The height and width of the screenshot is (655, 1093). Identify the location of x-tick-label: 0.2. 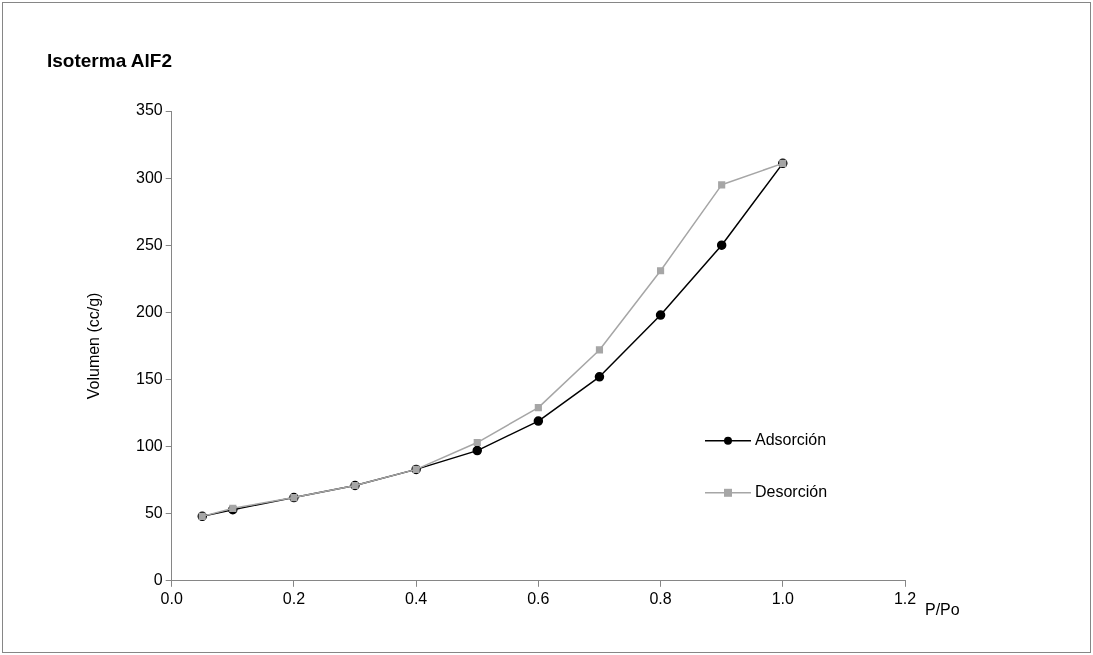
(294, 598).